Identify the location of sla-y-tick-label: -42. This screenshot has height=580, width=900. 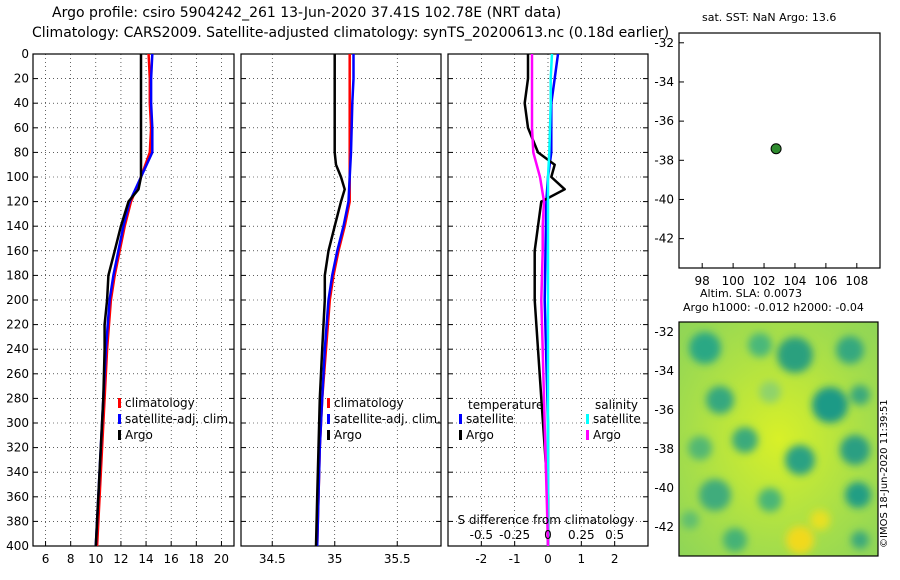
(664, 527).